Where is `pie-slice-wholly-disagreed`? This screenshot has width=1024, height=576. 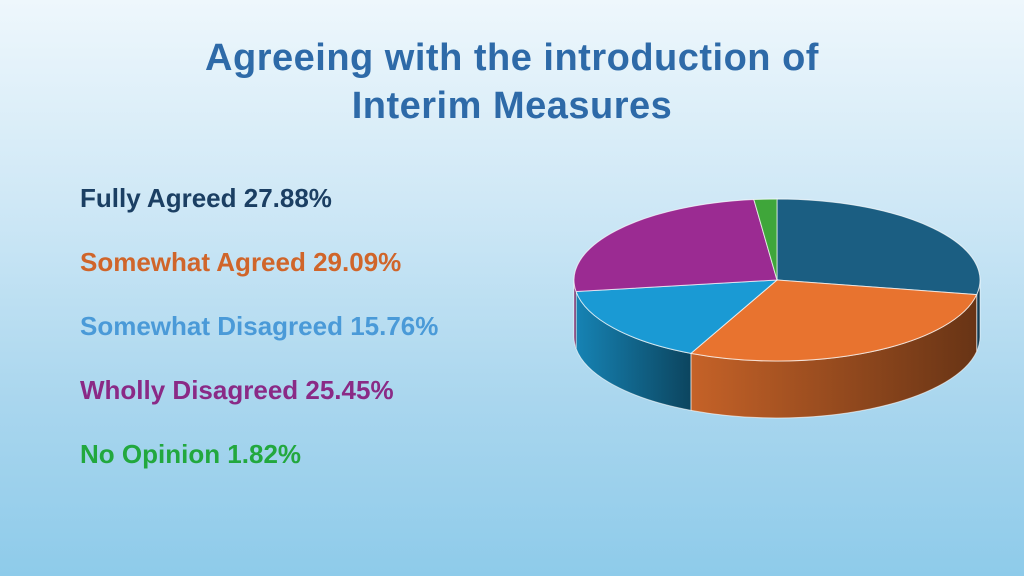
pie-slice-wholly-disagreed is located at coordinates (675, 246).